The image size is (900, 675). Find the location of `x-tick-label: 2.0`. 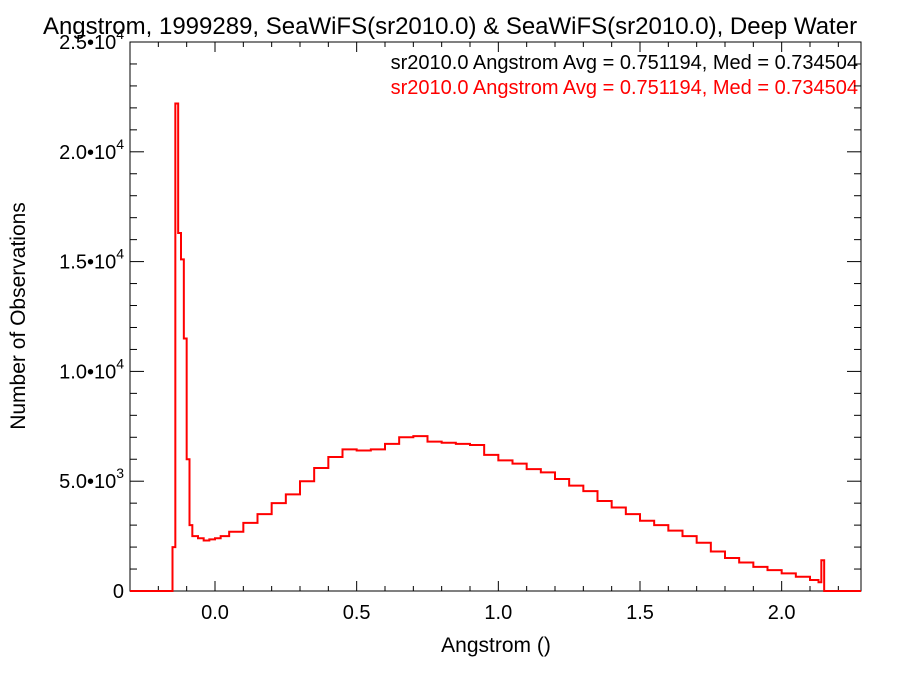

x-tick-label: 2.0 is located at coordinates (782, 613).